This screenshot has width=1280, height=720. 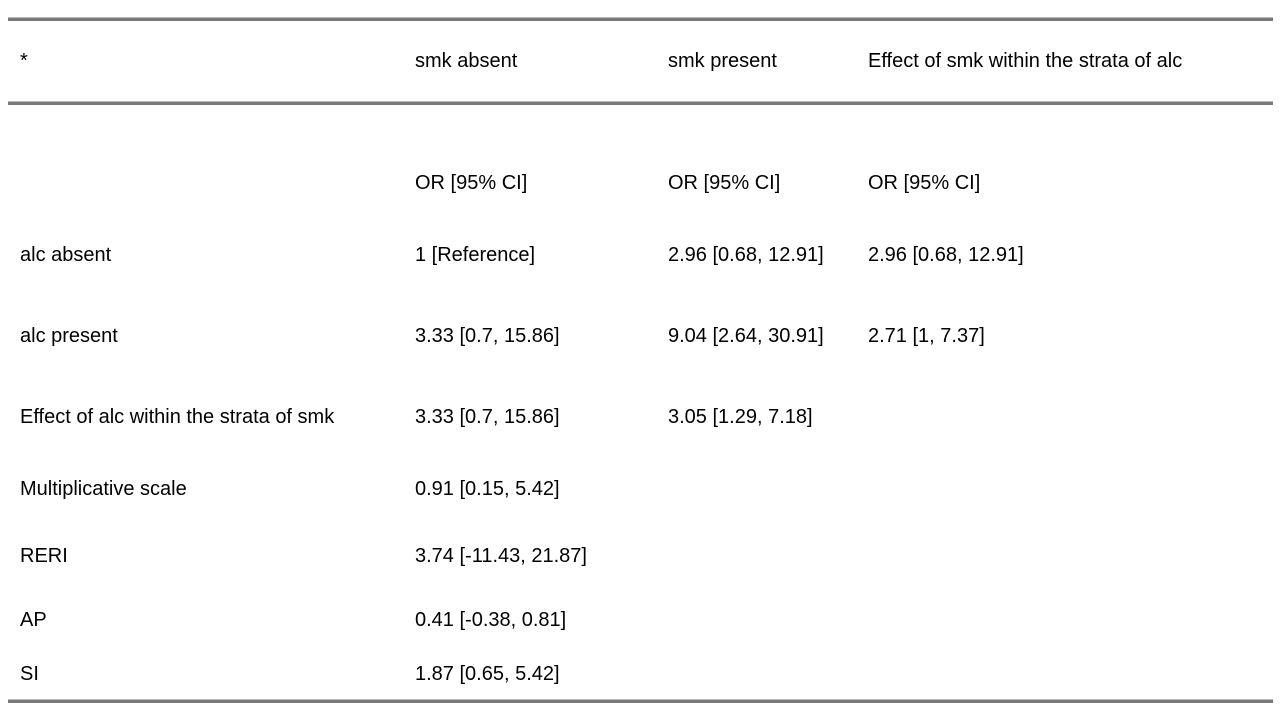 What do you see at coordinates (177, 417) in the screenshot?
I see `row-label: Effect of alc within the strata of smk` at bounding box center [177, 417].